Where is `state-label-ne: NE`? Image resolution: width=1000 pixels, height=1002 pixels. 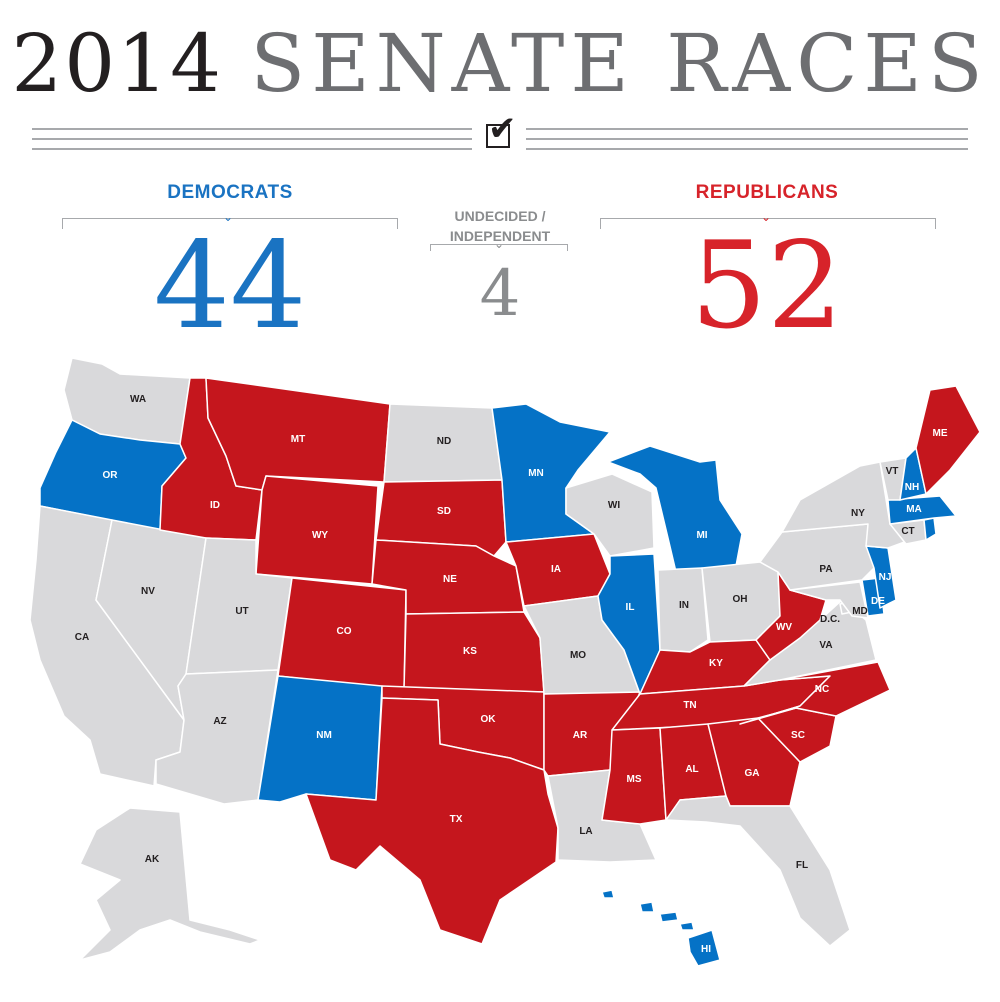 state-label-ne: NE is located at coordinates (450, 579).